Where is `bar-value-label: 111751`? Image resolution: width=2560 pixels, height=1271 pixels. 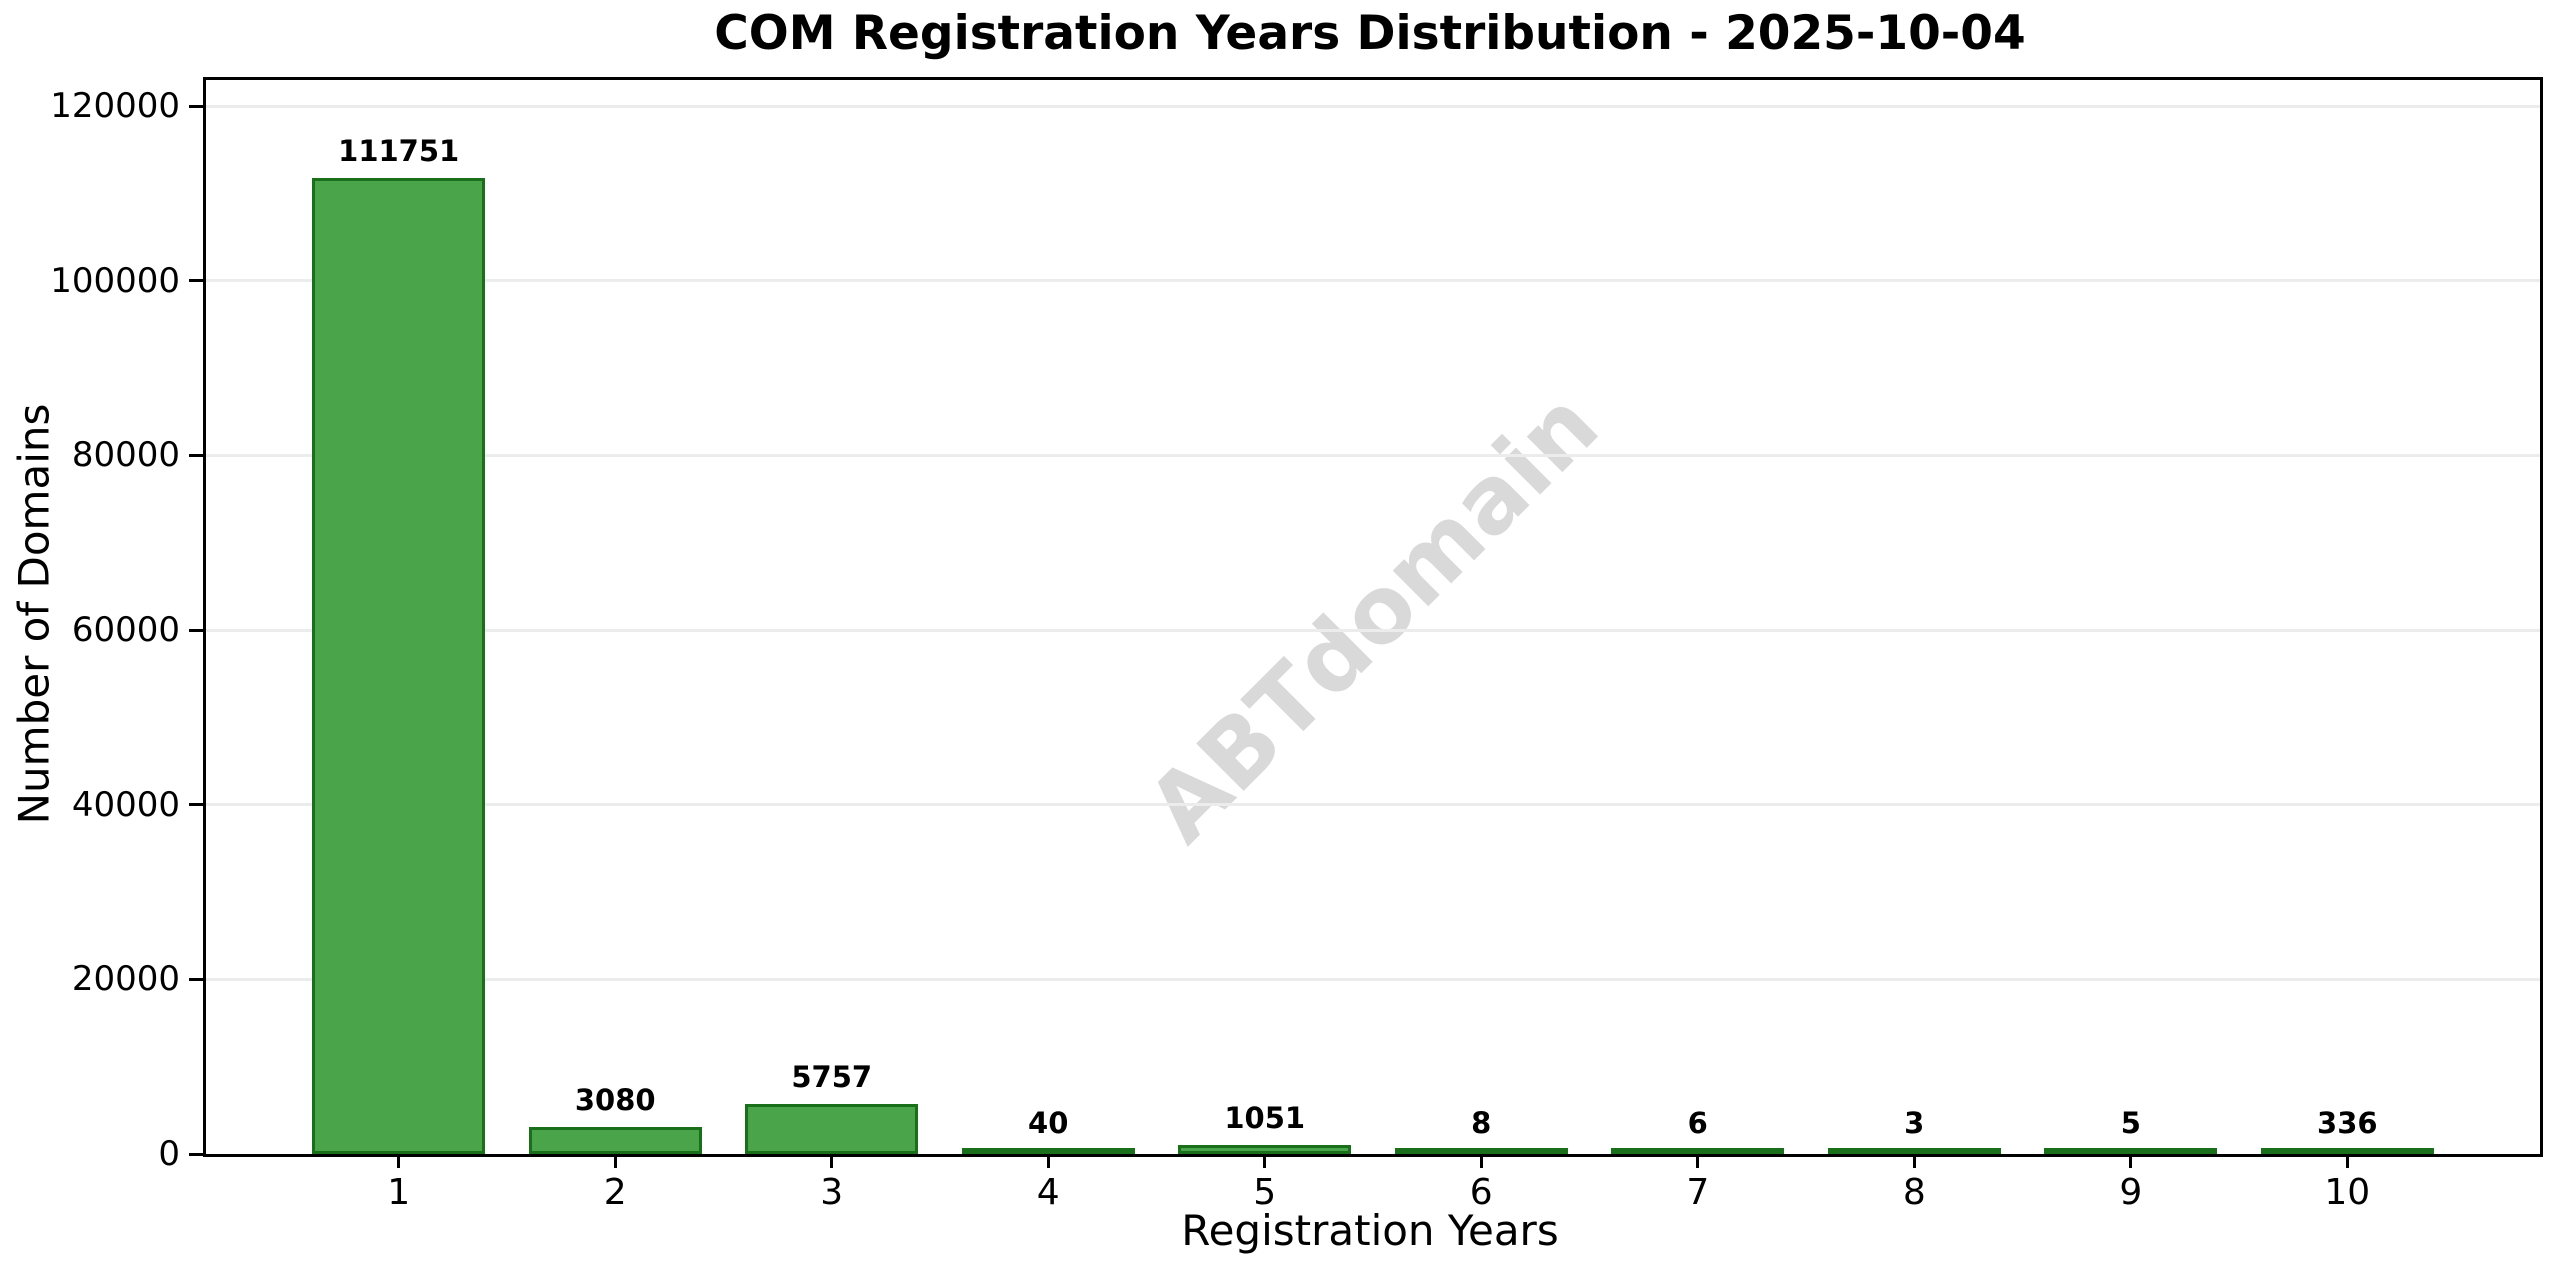 bar-value-label: 111751 is located at coordinates (399, 151).